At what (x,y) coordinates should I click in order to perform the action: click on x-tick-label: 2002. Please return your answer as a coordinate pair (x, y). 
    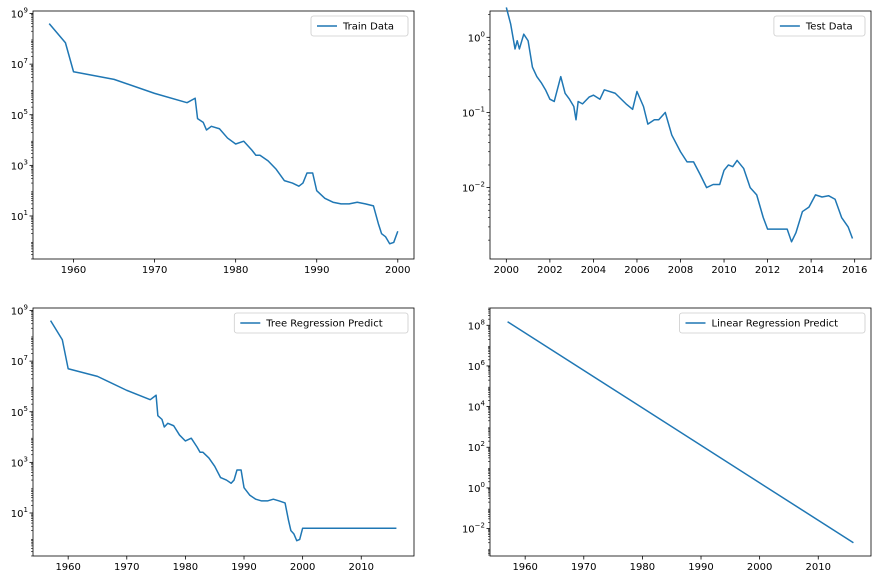
    Looking at the image, I should click on (549, 270).